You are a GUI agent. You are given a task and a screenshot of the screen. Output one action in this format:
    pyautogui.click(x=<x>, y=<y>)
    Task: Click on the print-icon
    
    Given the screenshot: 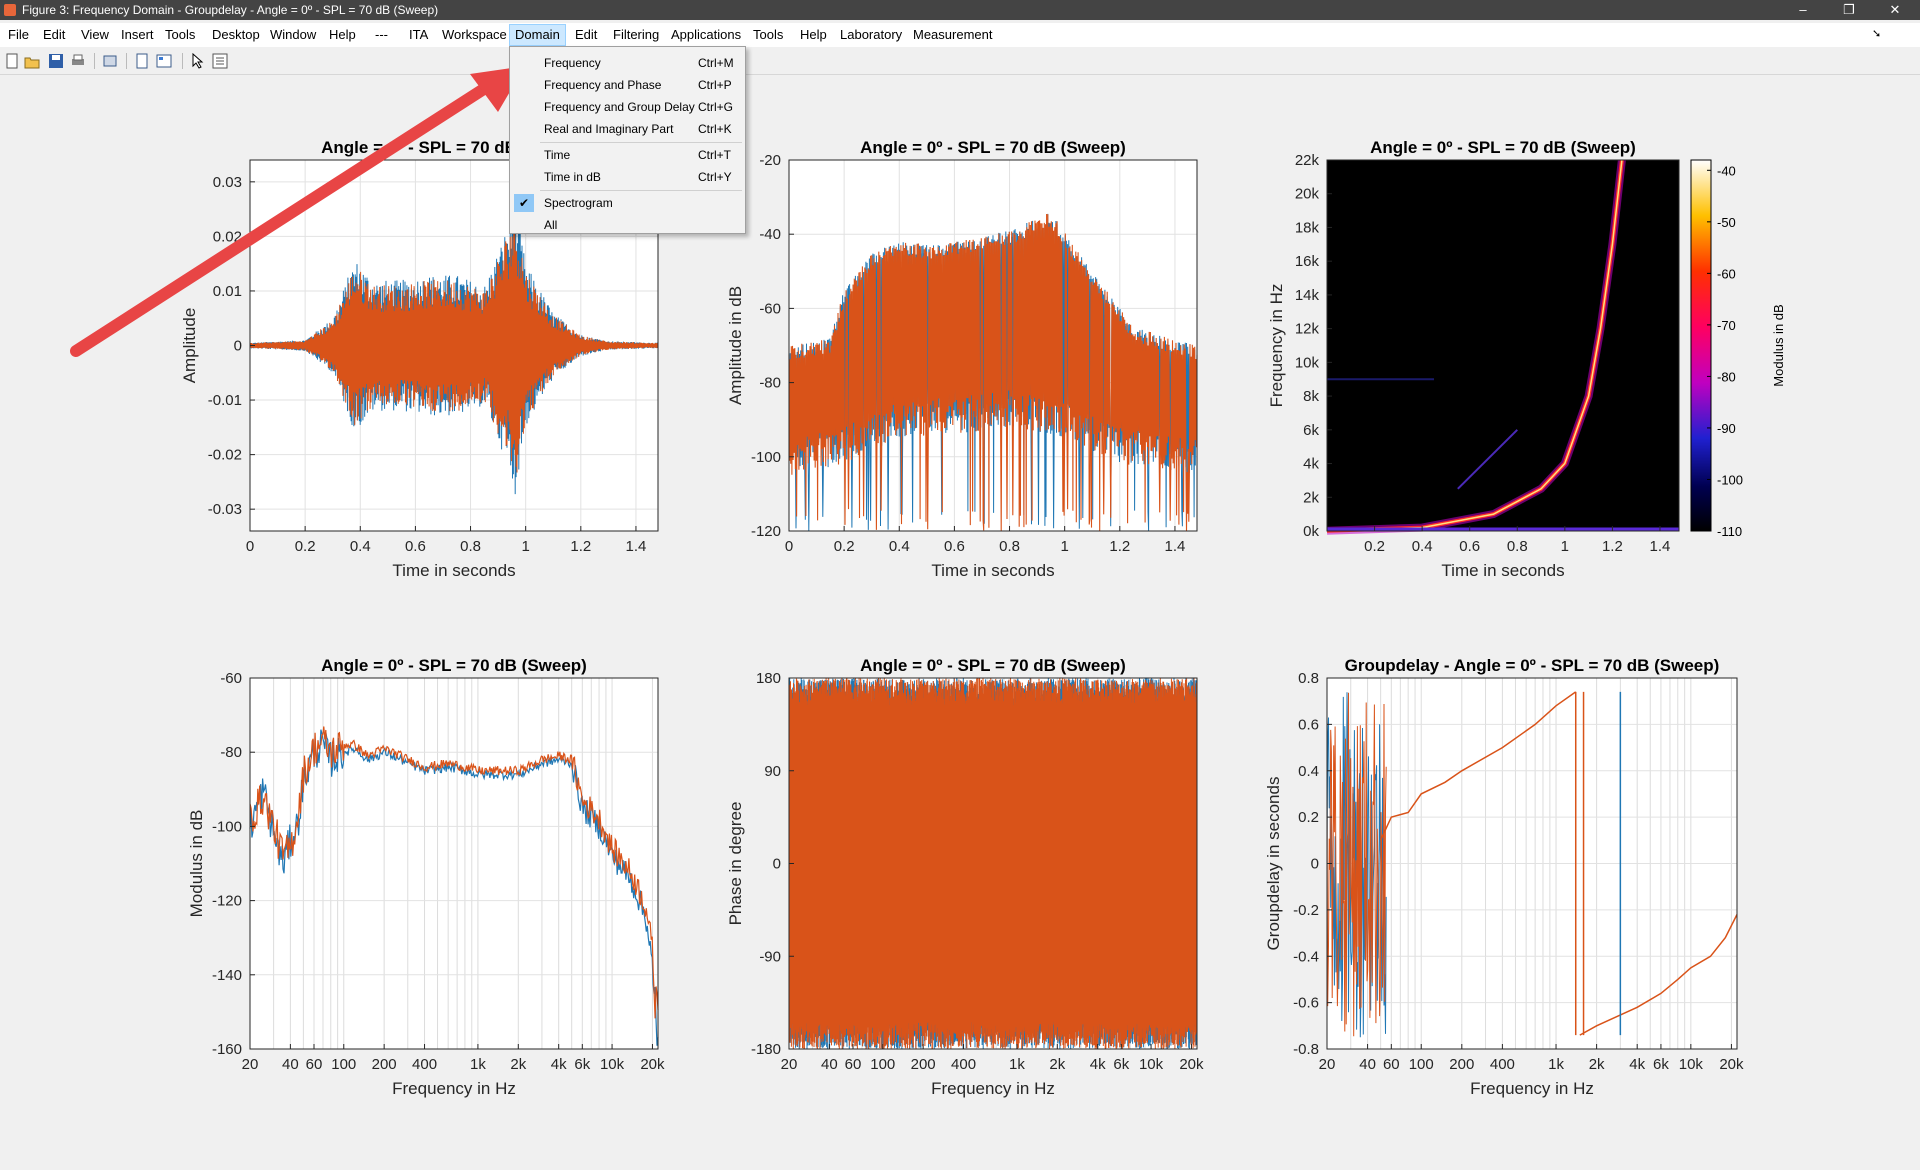 What is the action you would take?
    pyautogui.click(x=78, y=61)
    